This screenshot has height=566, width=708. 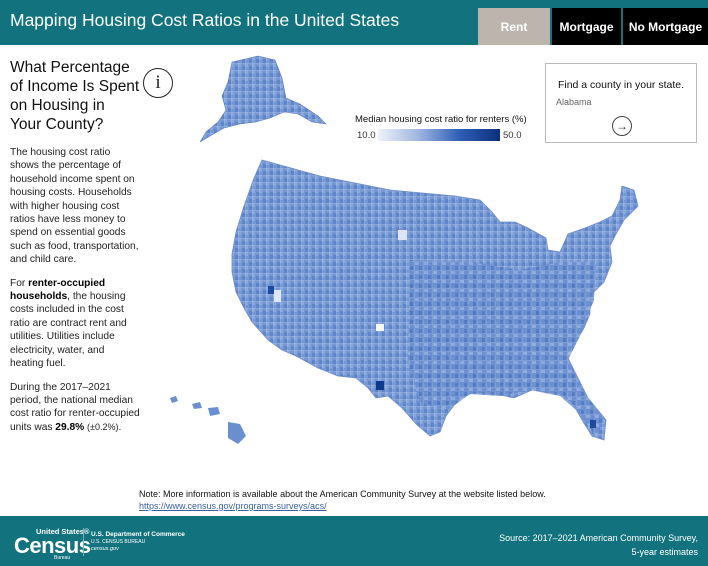 I want to click on finder-title: Find a county in your state., so click(x=621, y=85).